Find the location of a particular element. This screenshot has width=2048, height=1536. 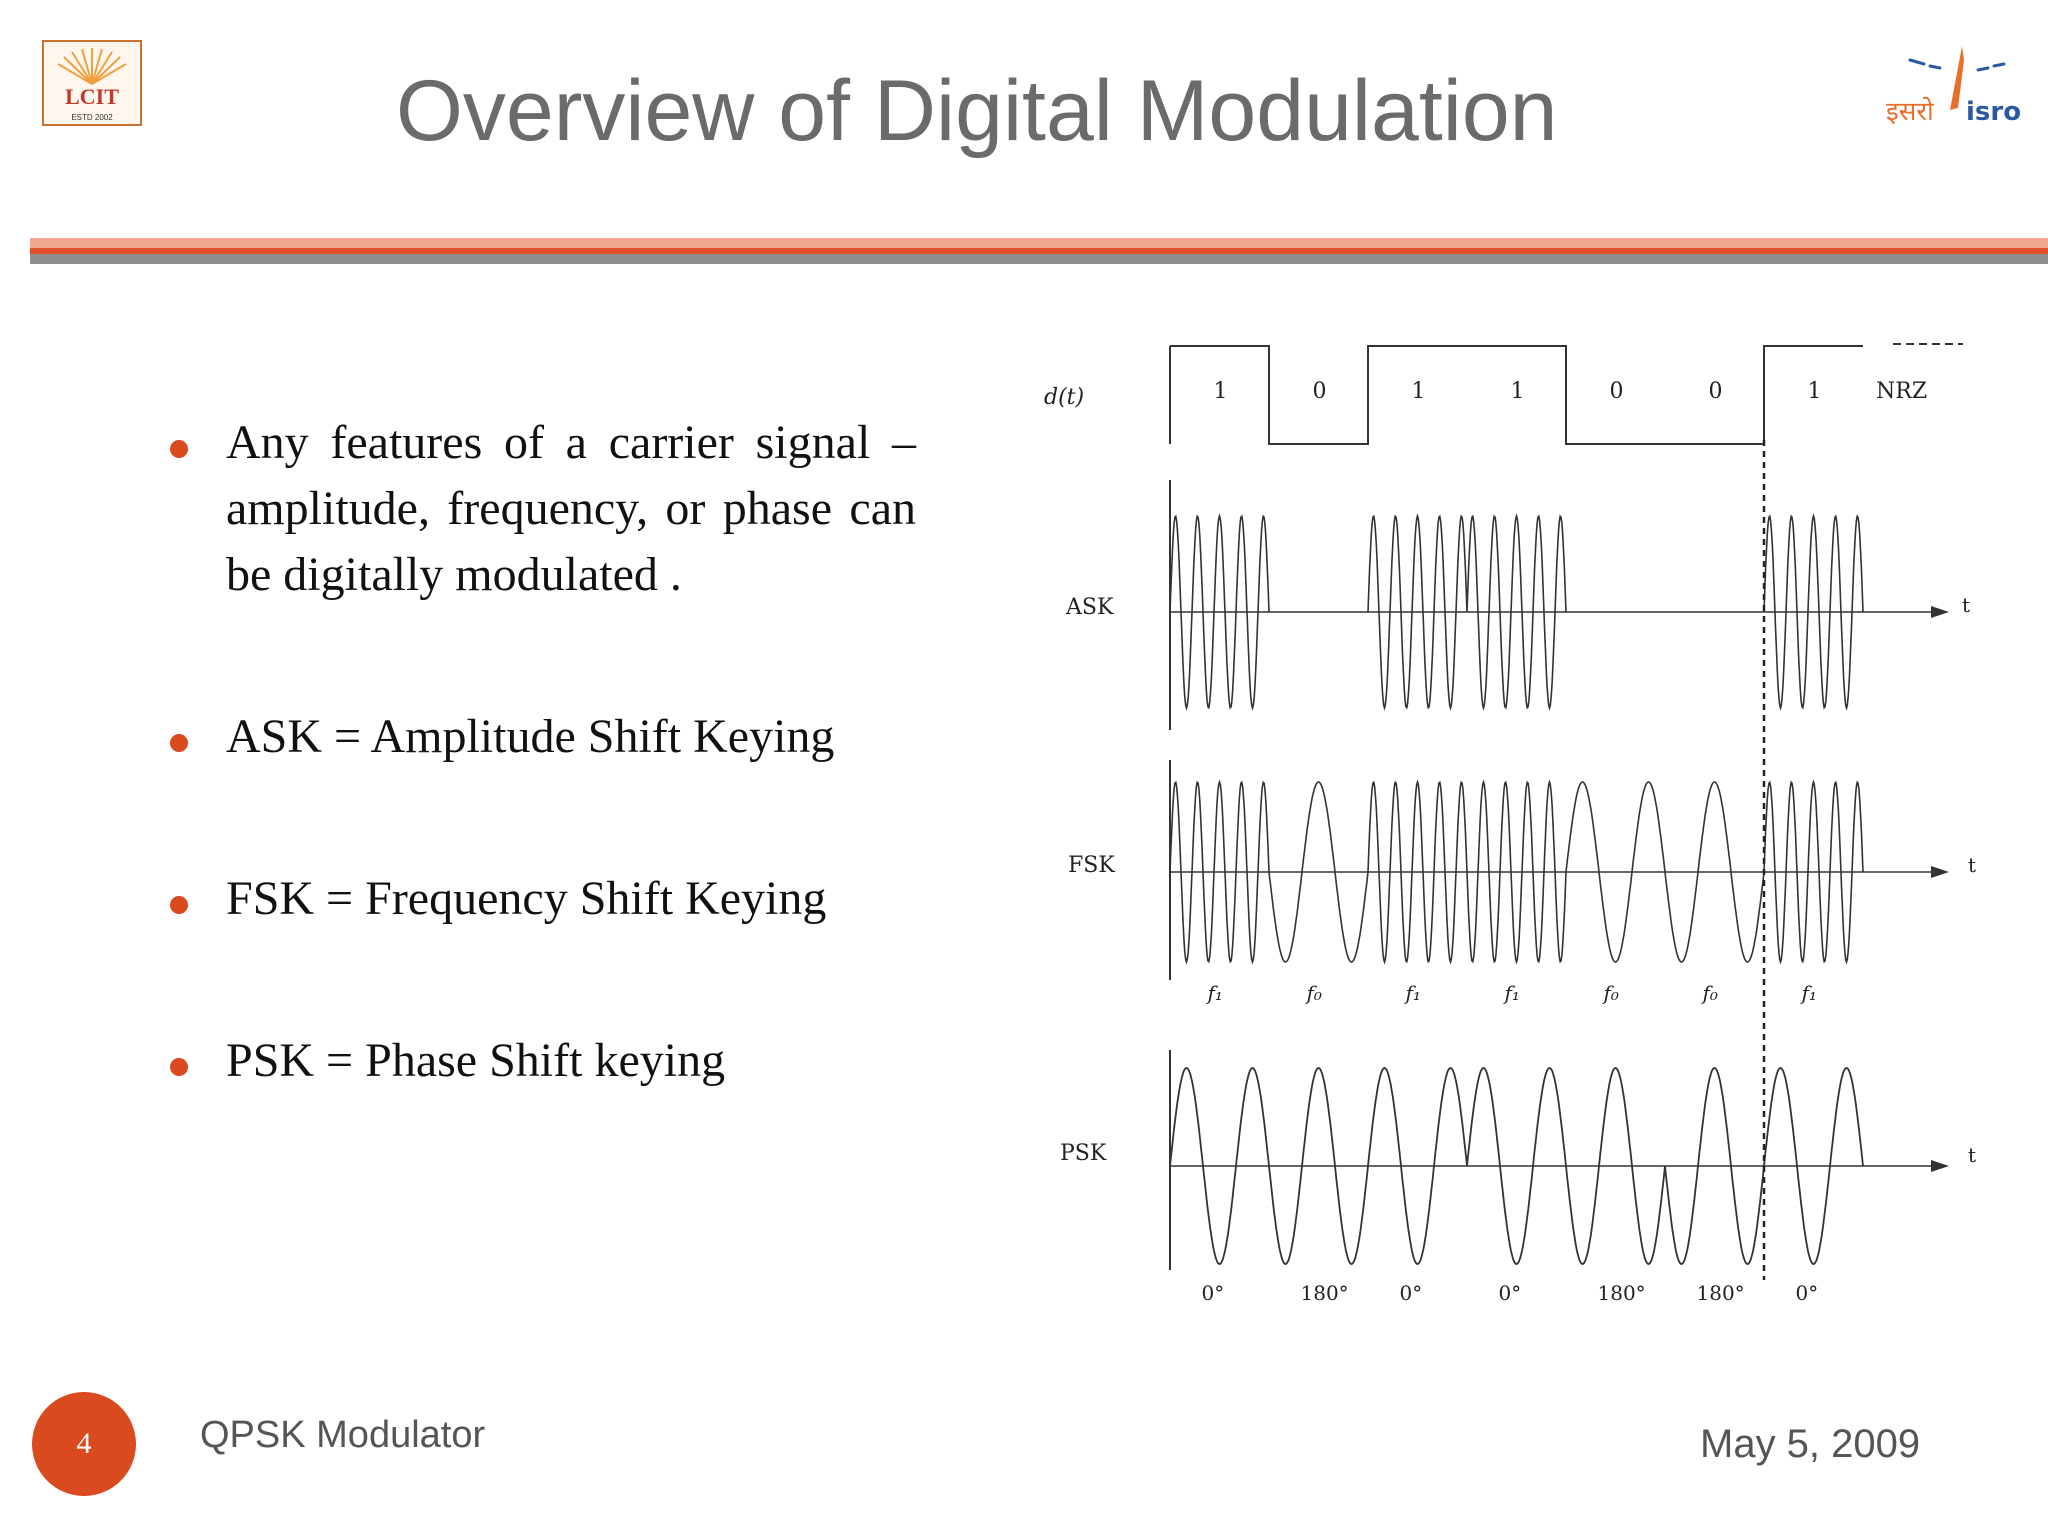

ask-arrow-icon is located at coordinates (1940, 612).